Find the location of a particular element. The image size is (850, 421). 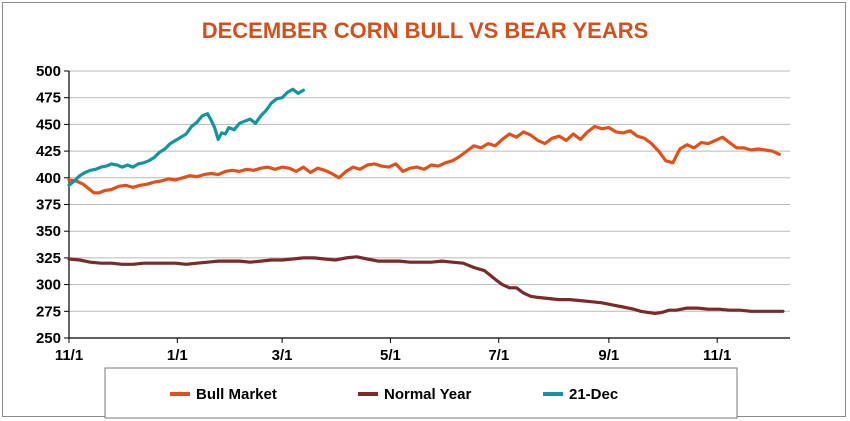

y-tick-label: 300 is located at coordinates (48, 285).